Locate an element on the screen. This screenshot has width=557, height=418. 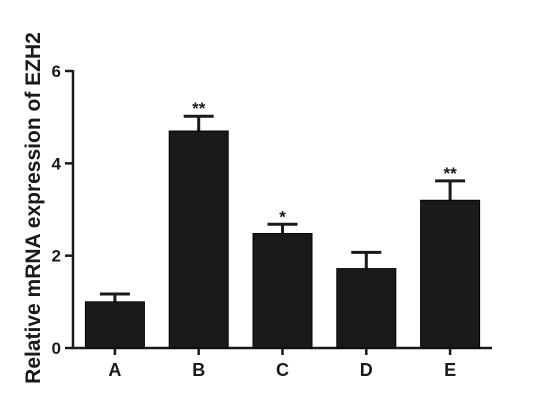
bar-B is located at coordinates (198, 239).